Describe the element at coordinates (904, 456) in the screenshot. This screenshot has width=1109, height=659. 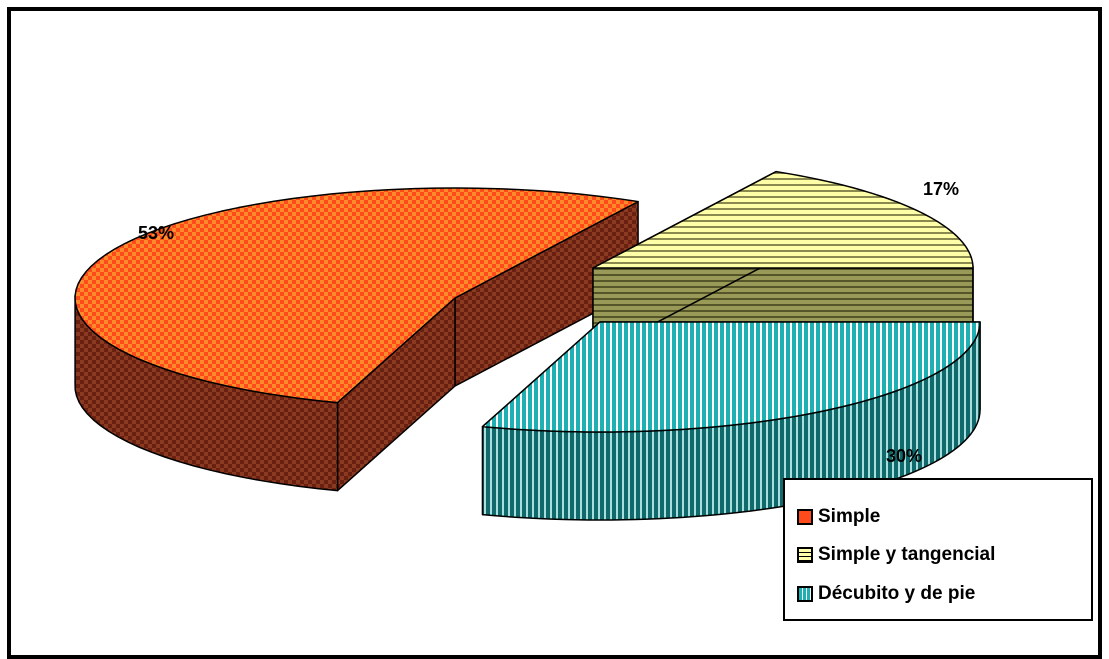
I see `data-label-decubito-y-de-pie: 30%` at that location.